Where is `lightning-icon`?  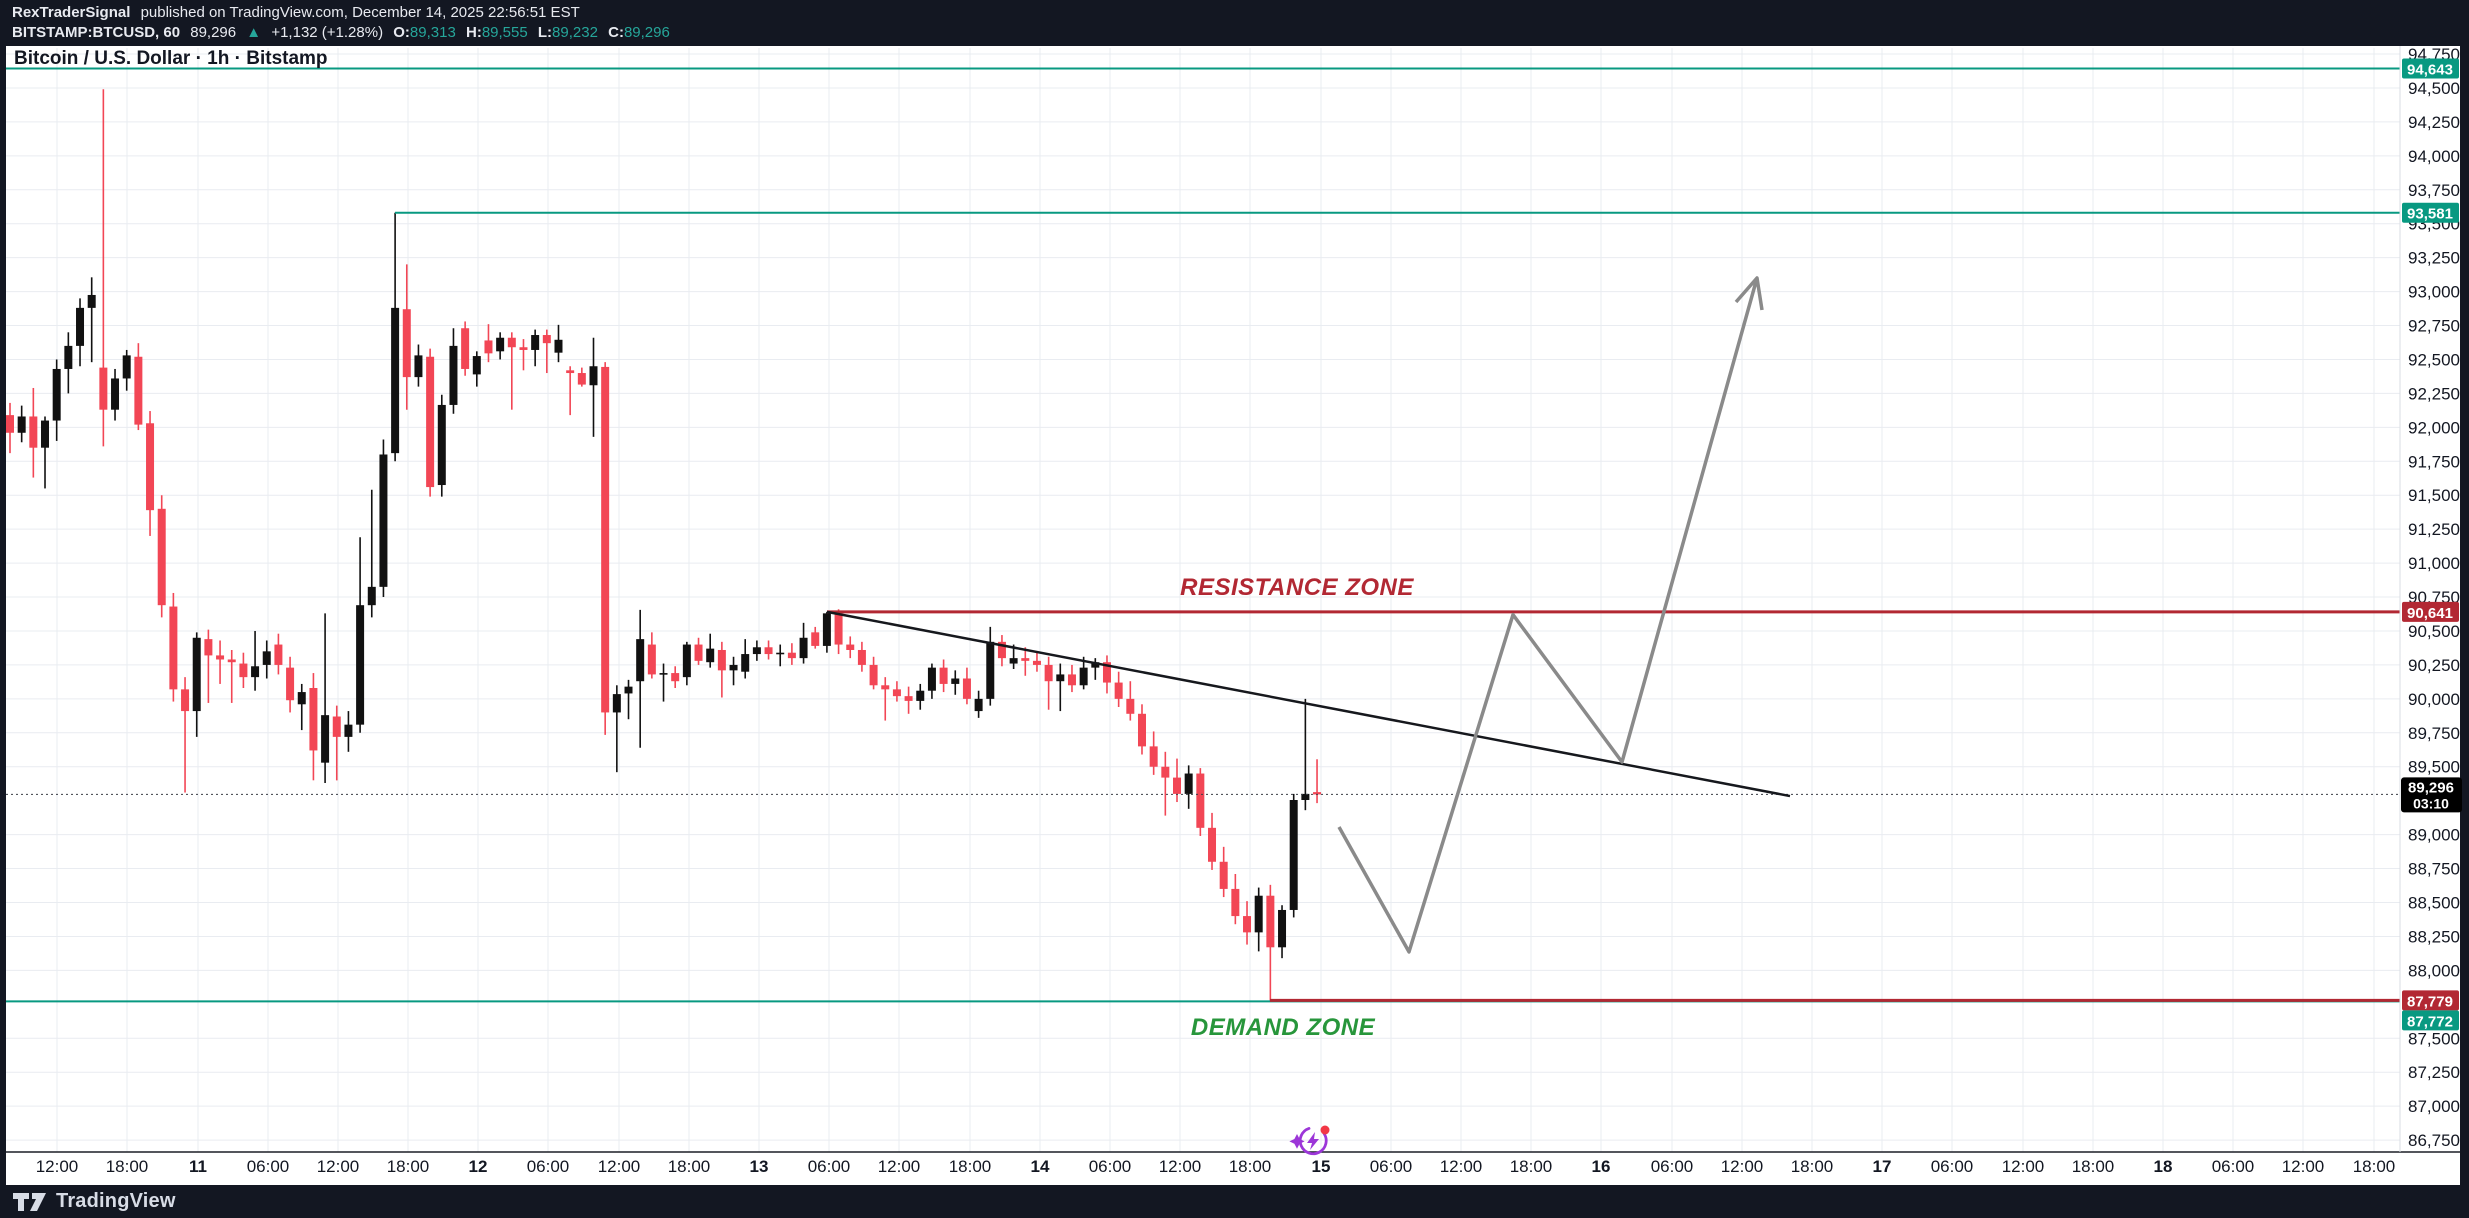 lightning-icon is located at coordinates (1313, 1141).